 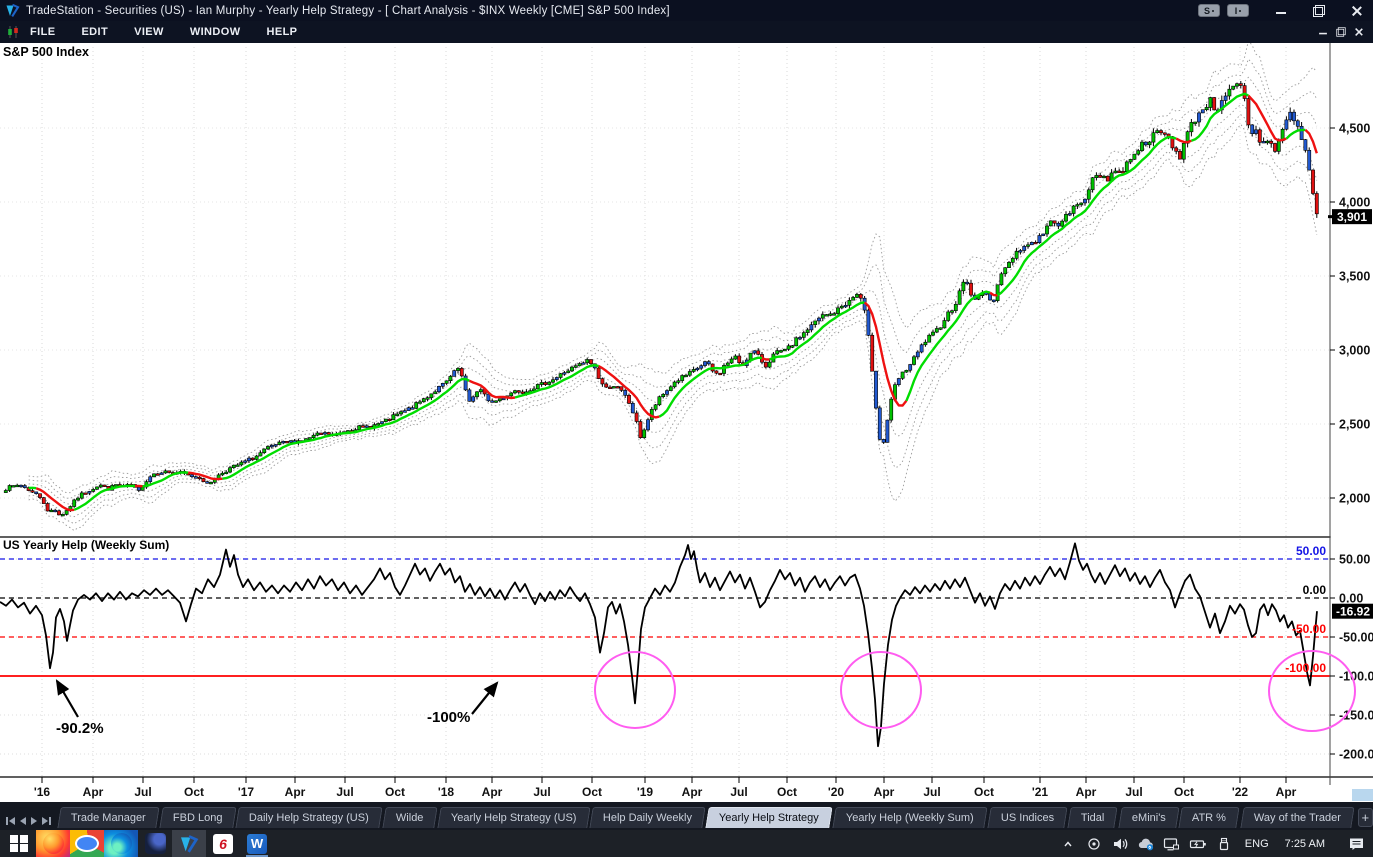 I want to click on minimize-icon, so click(x=1281, y=11).